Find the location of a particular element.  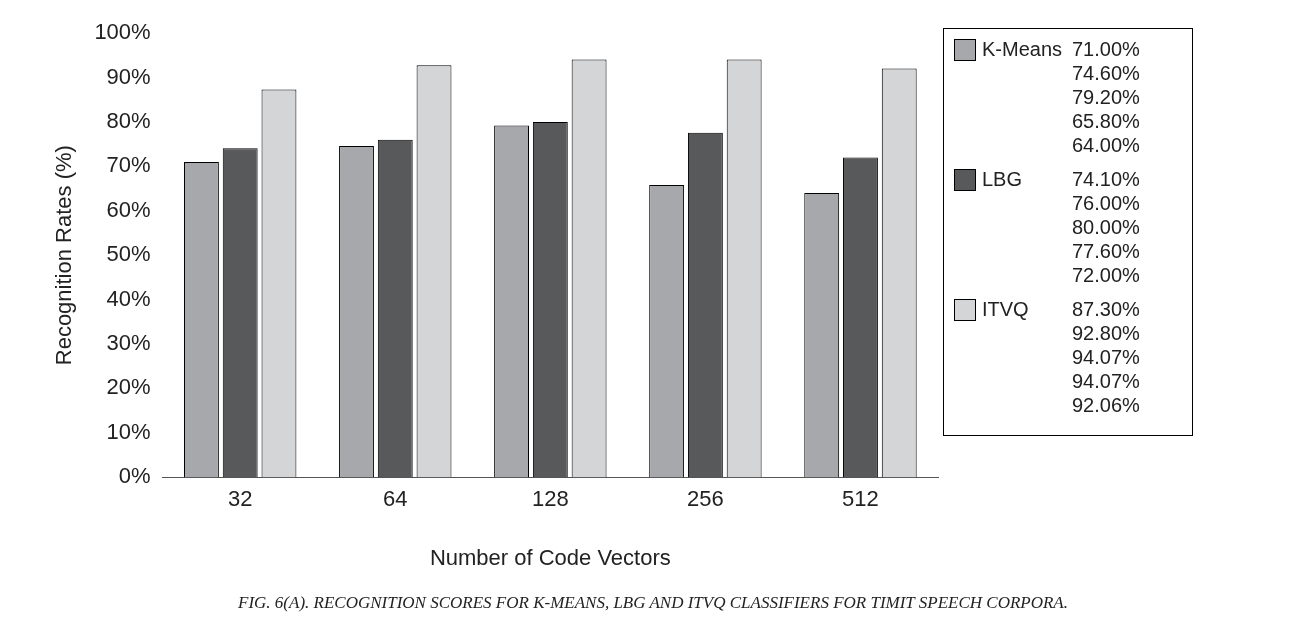

x-tick-label: 512 is located at coordinates (860, 499).